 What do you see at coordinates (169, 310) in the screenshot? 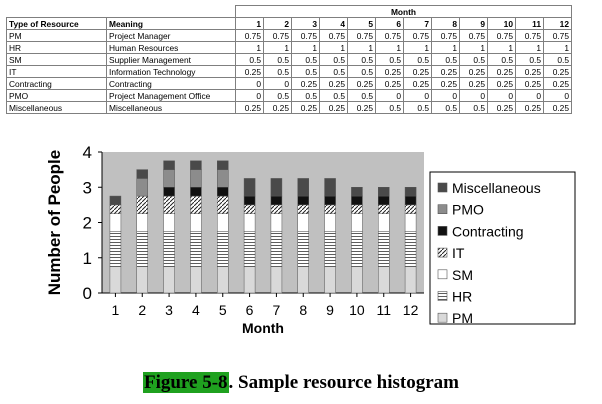
I see `x-tick-label: 3` at bounding box center [169, 310].